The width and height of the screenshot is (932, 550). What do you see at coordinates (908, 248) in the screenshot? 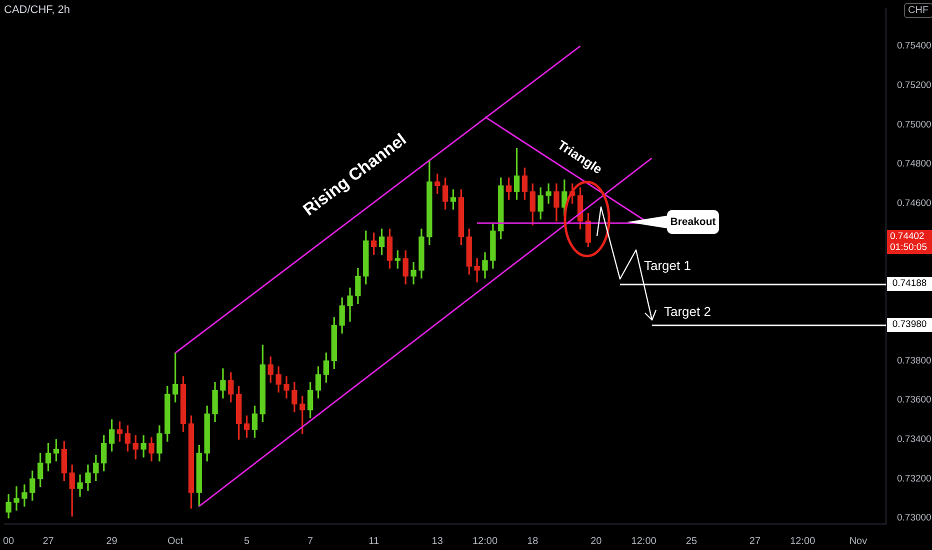
I see `text: 01:50:05` at bounding box center [908, 248].